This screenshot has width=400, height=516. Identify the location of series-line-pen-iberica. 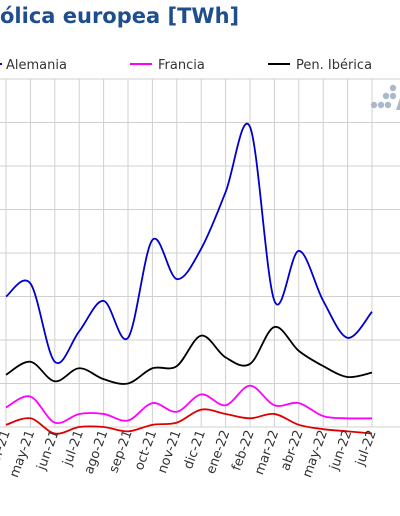
(189, 355).